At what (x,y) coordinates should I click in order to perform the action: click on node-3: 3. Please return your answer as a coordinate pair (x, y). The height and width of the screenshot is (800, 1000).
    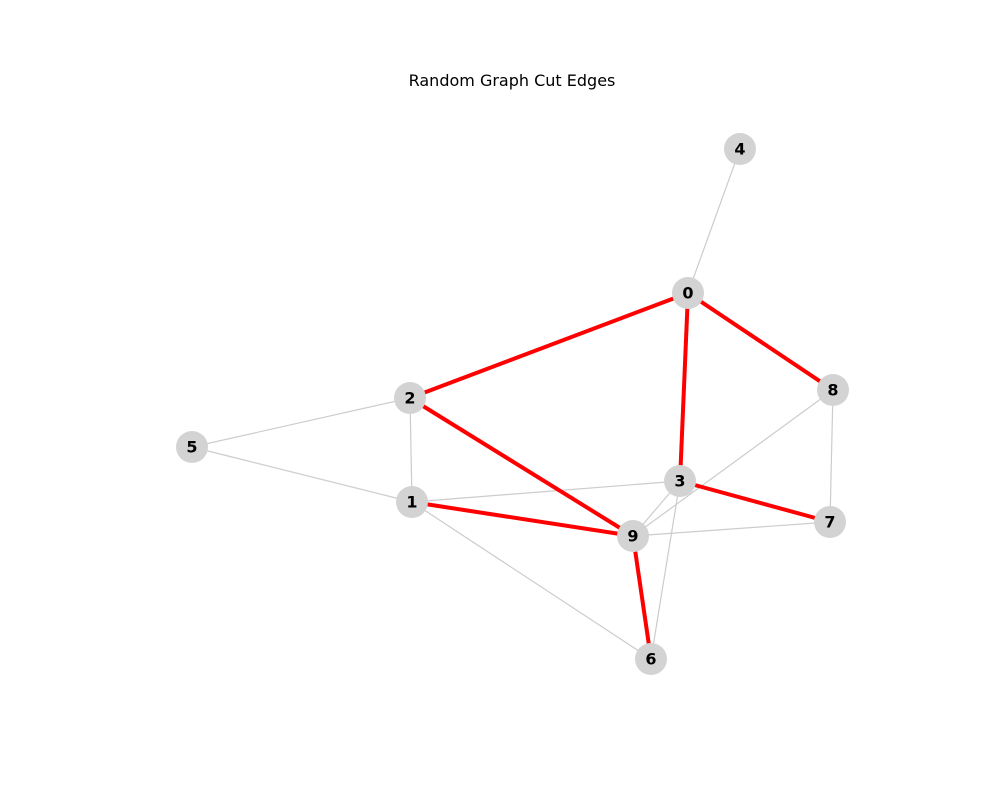
    Looking at the image, I should click on (680, 481).